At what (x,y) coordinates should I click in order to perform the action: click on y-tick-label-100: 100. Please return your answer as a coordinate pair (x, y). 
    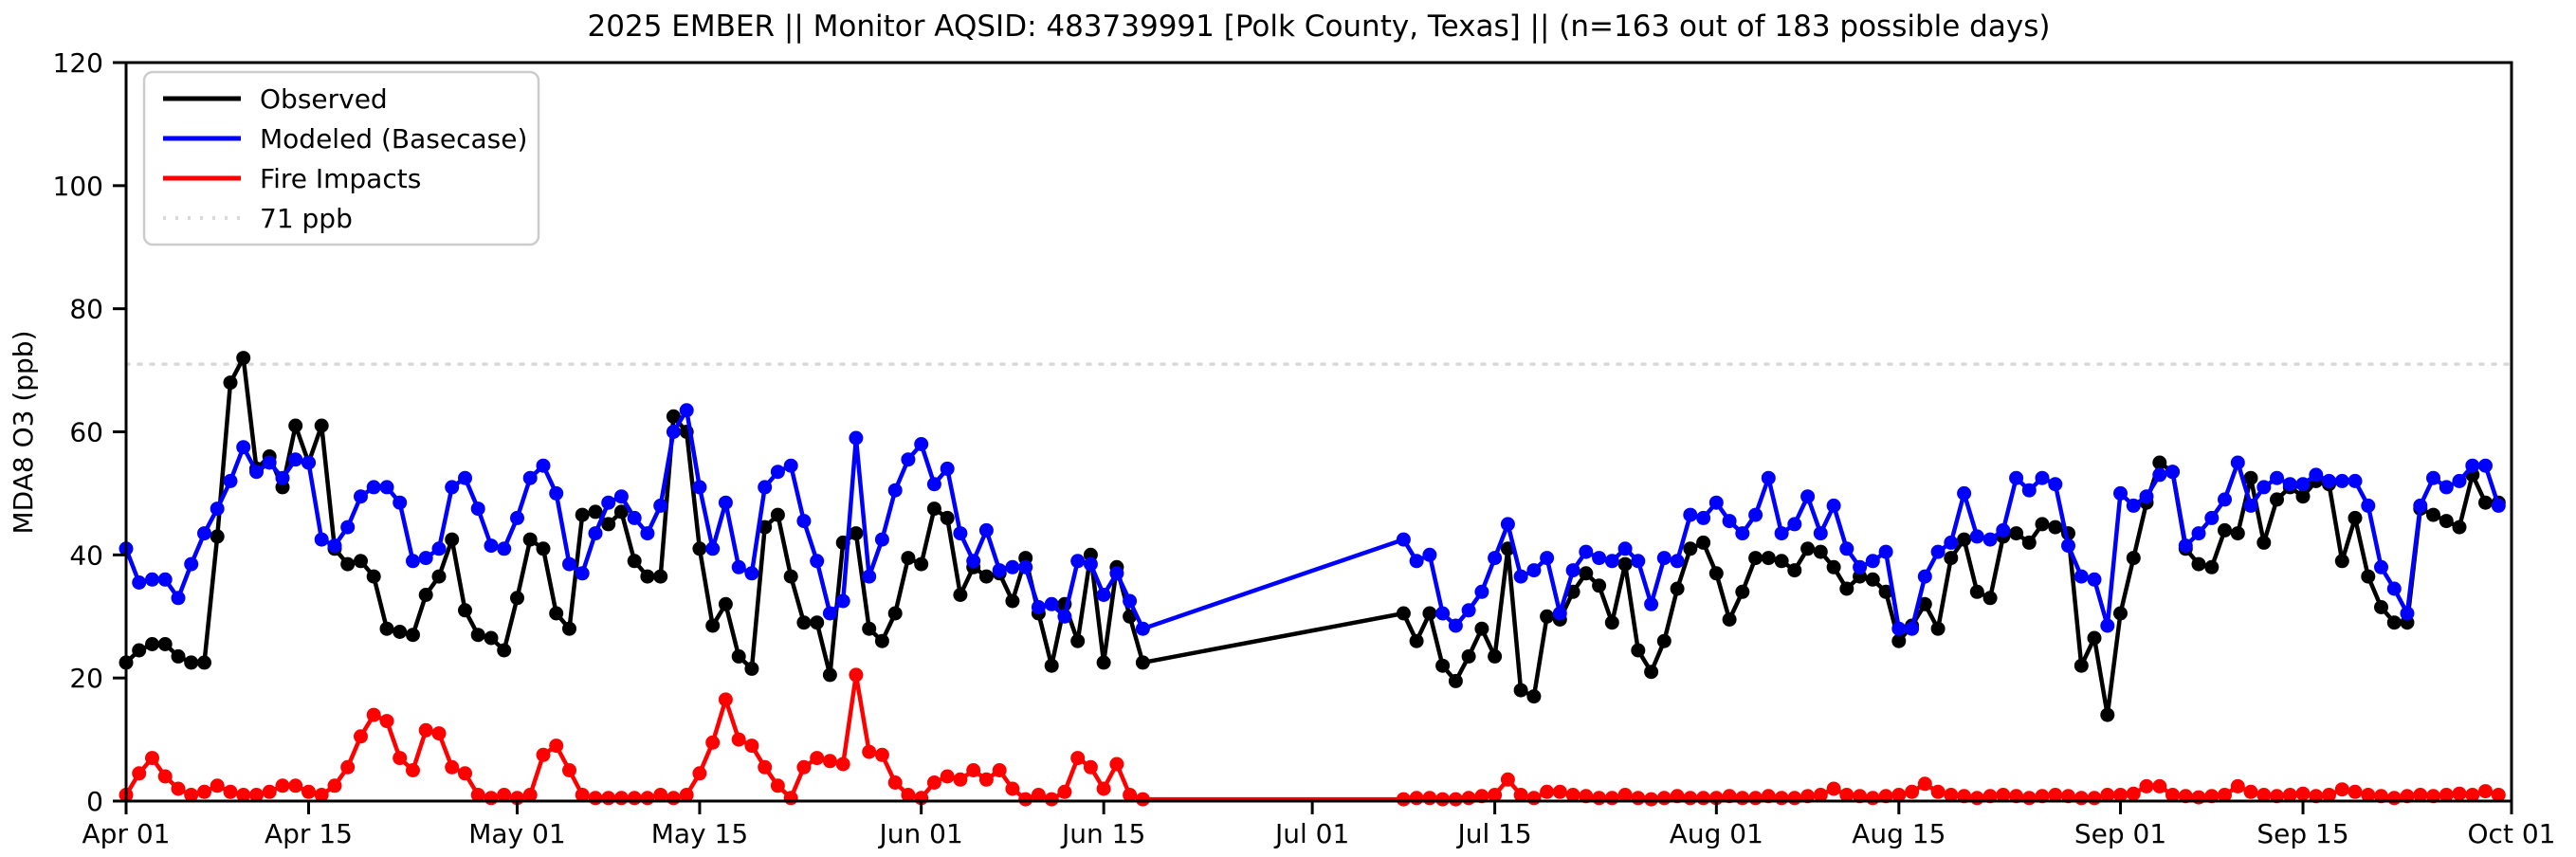
    Looking at the image, I should click on (78, 186).